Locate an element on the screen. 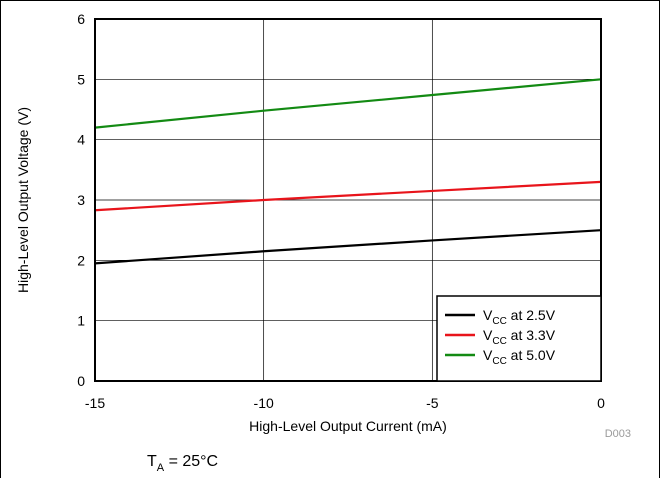  legend-label-2: VCC at 3.3V is located at coordinates (519, 337).